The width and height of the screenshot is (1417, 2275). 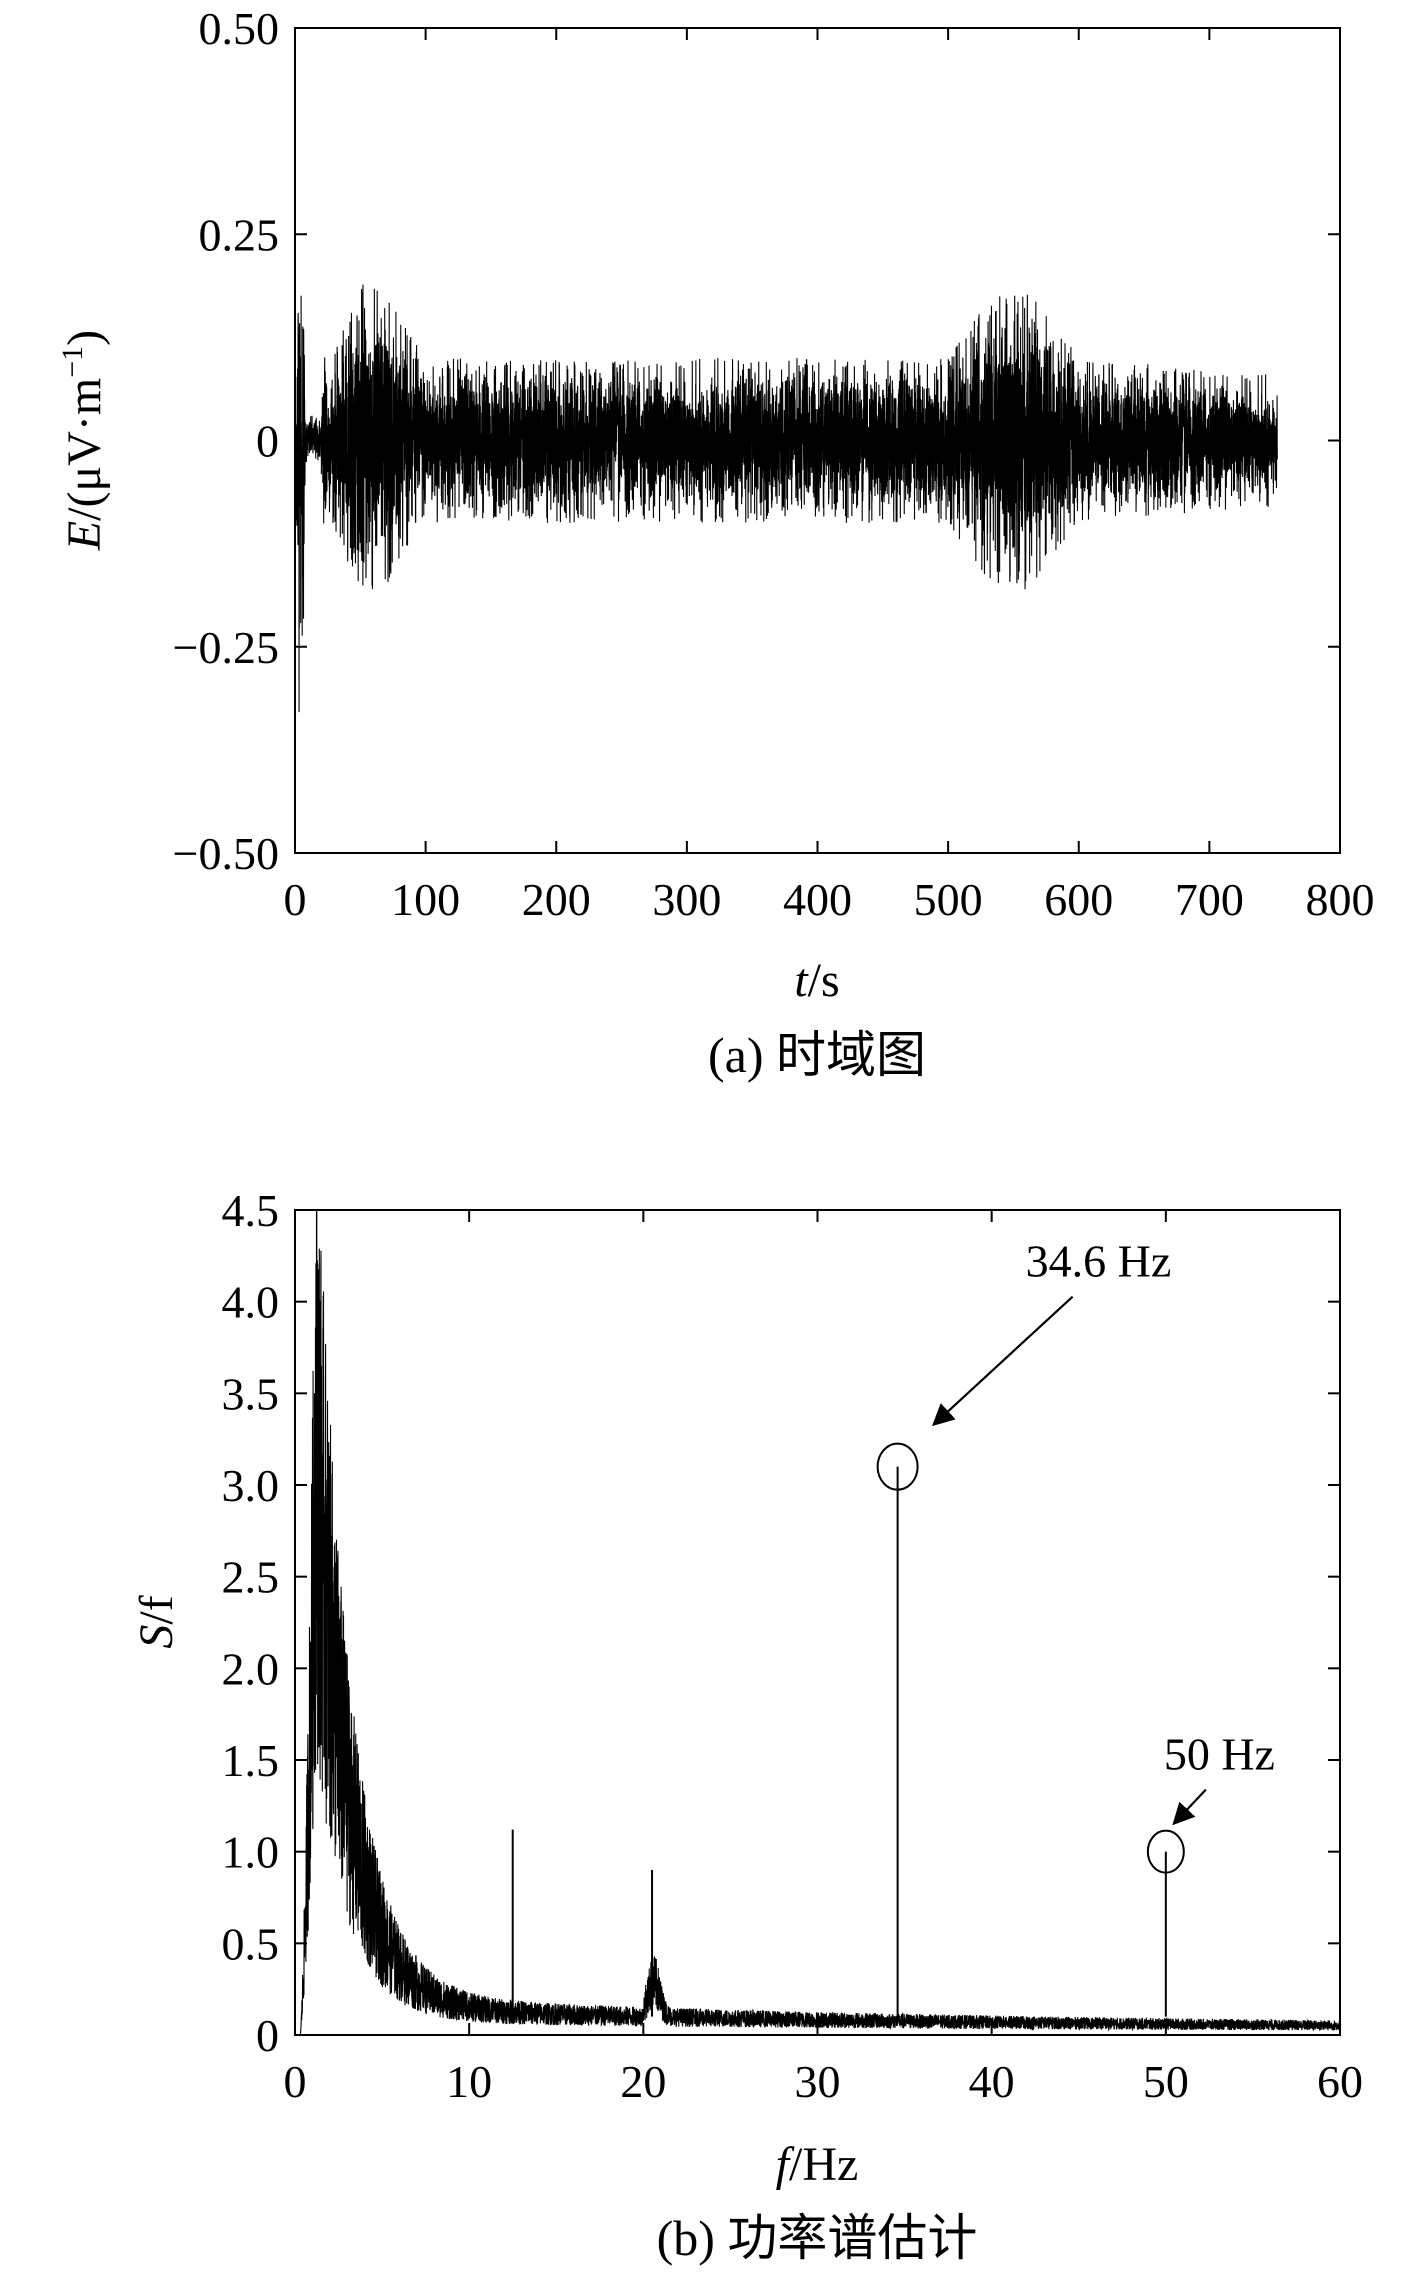 I want to click on chart-b-y-tick-label: 0.5, so click(x=251, y=1943).